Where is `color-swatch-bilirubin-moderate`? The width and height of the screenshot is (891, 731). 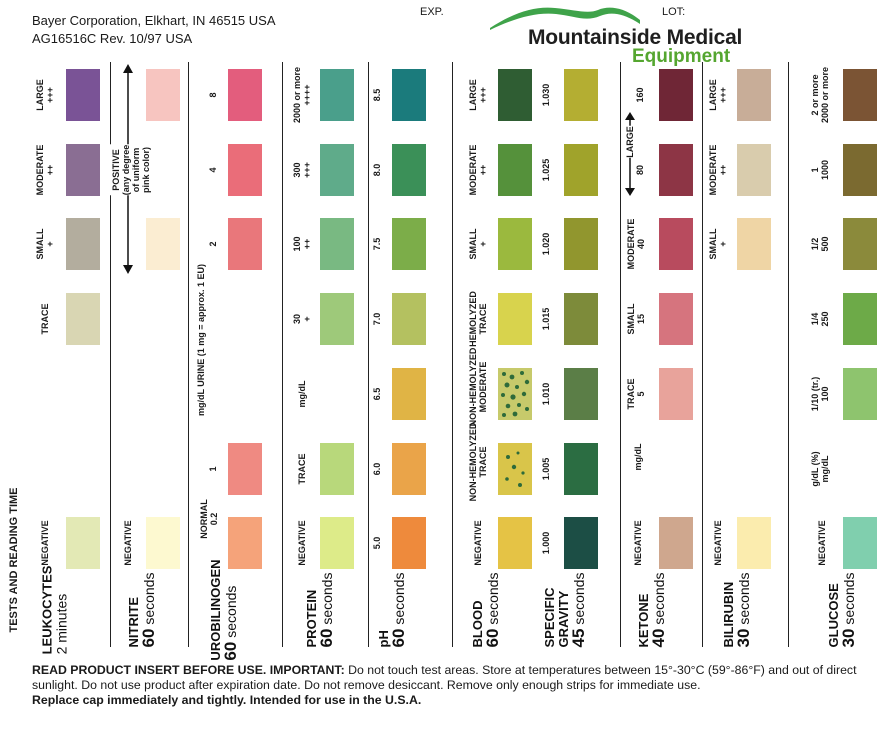
color-swatch-bilirubin-moderate is located at coordinates (754, 170).